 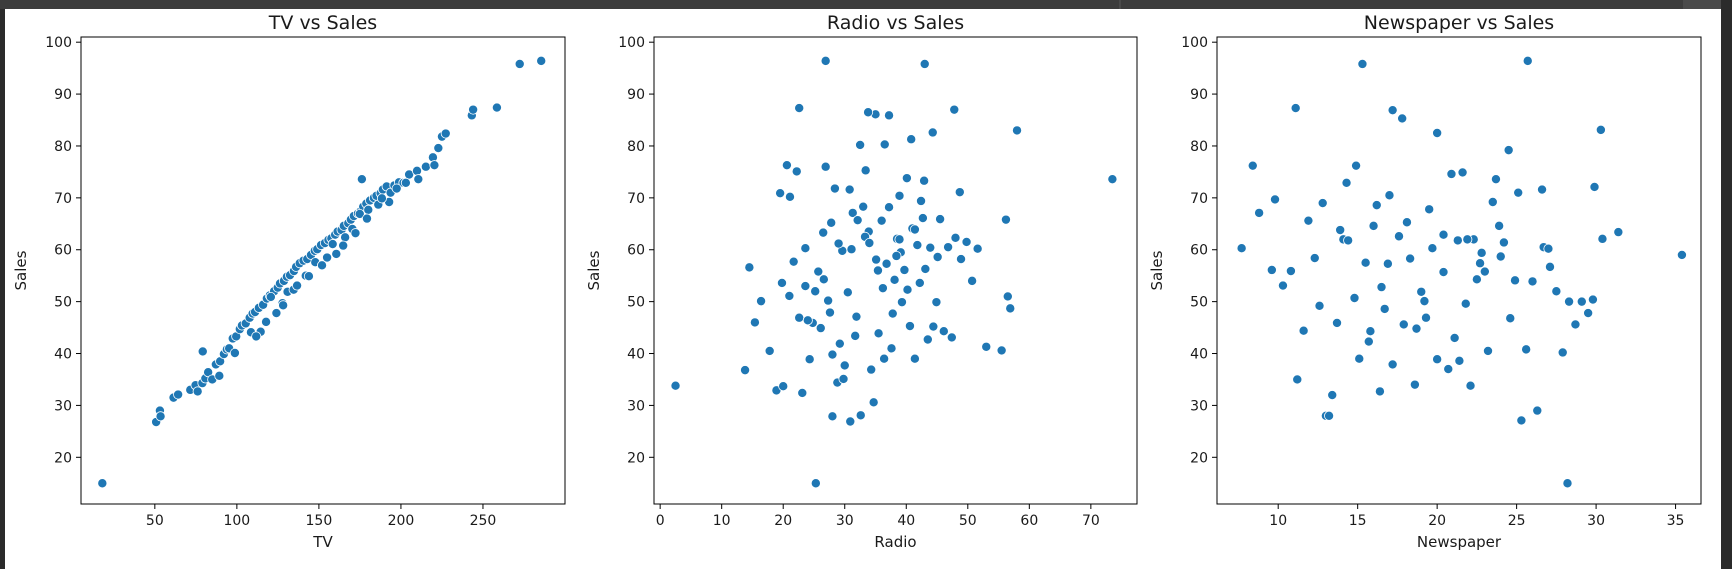 I want to click on y-tick-label: 80, so click(x=1199, y=147).